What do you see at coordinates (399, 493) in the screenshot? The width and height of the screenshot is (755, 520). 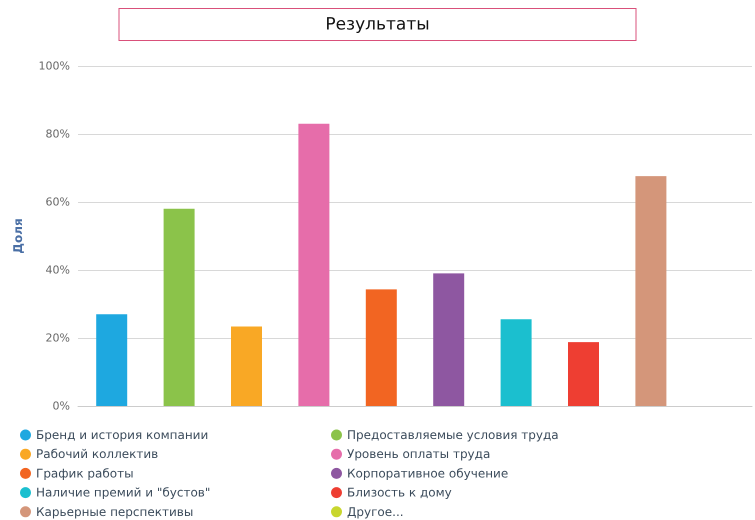 I see `legend-label: Близость к дому` at bounding box center [399, 493].